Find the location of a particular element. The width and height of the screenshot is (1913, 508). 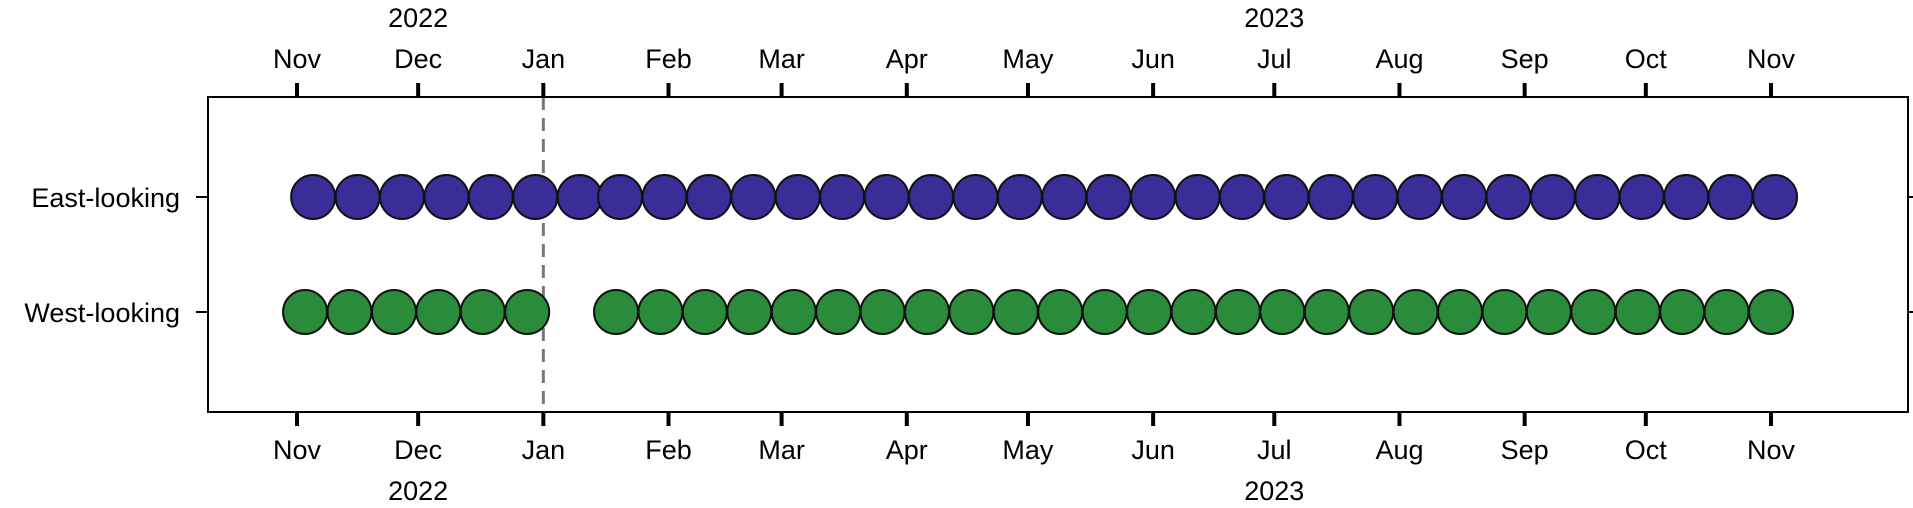

x-tick-label-top-2: Jan is located at coordinates (544, 59).